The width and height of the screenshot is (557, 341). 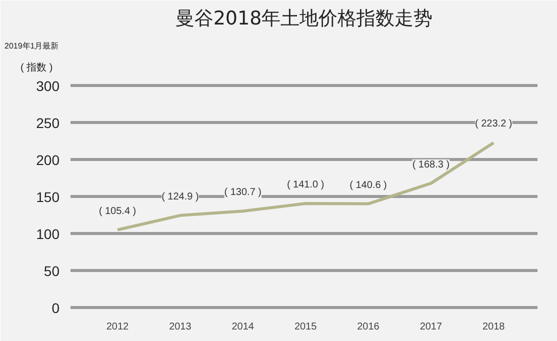 What do you see at coordinates (36, 68) in the screenshot?
I see `y-axis-title: ( 指数 )` at bounding box center [36, 68].